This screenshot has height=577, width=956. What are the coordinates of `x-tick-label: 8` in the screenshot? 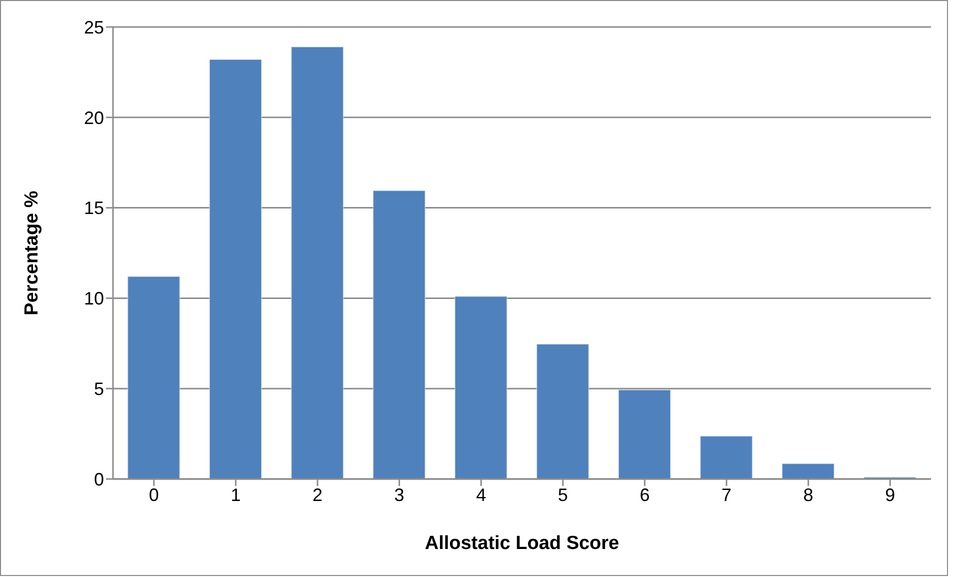 It's located at (808, 494).